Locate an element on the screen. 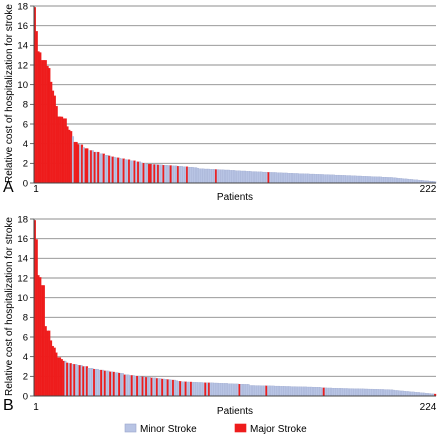  y-tick-label: 0 is located at coordinates (25, 183).